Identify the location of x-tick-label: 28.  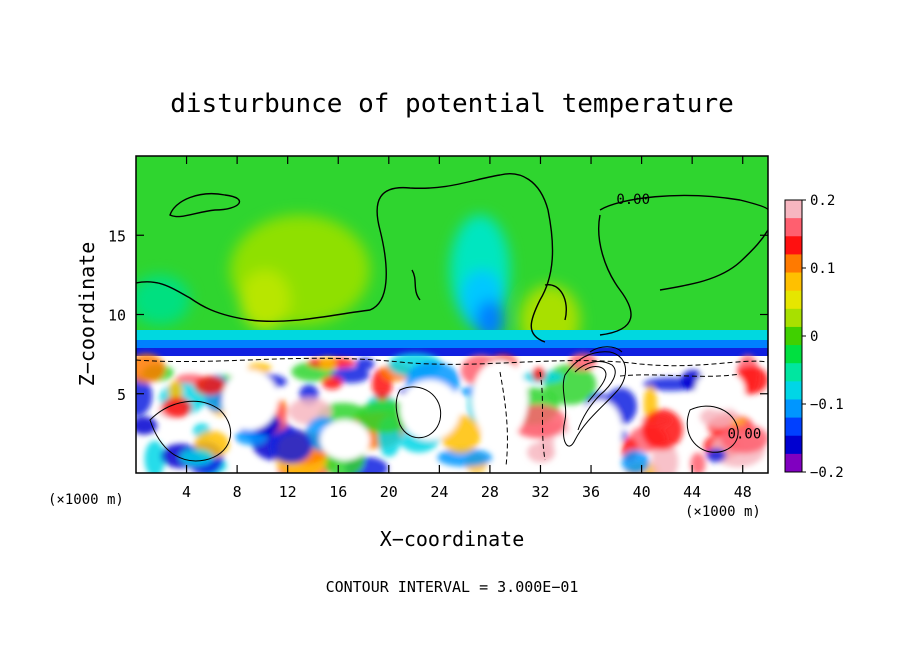
(490, 492).